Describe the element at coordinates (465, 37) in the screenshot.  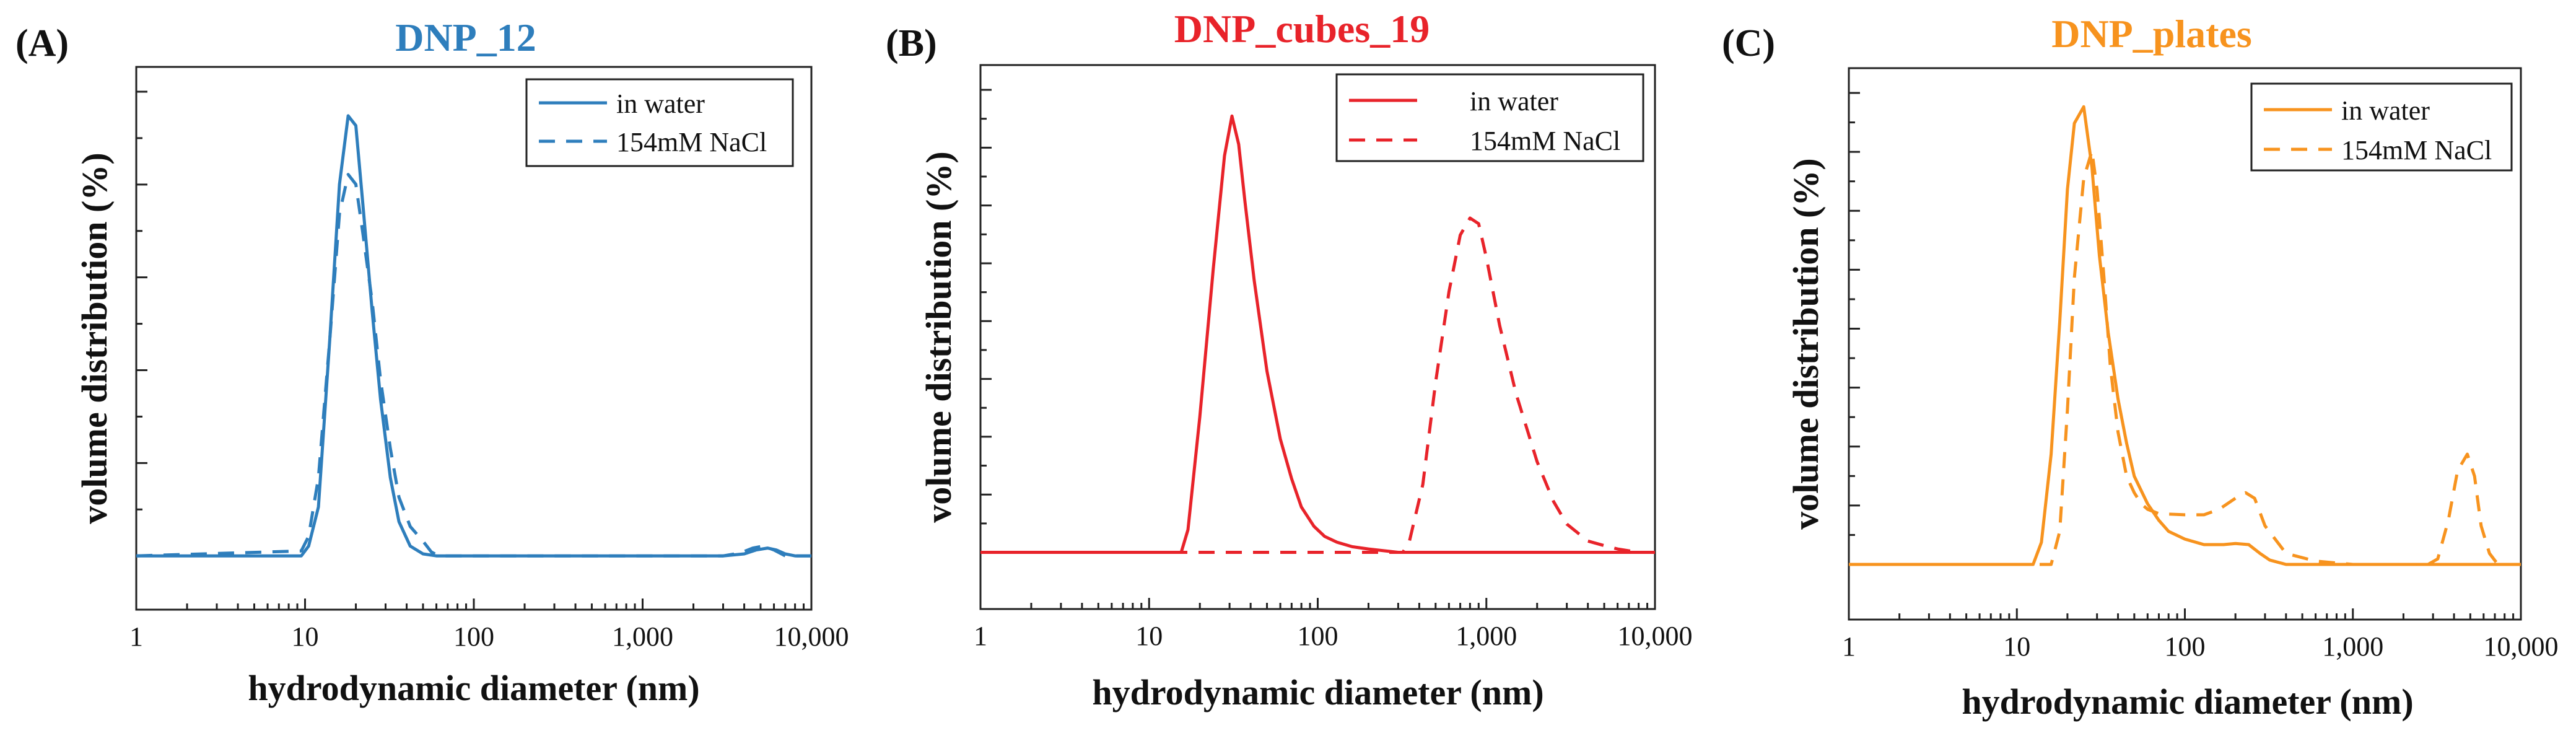
I see `chart-title: DNP_12` at that location.